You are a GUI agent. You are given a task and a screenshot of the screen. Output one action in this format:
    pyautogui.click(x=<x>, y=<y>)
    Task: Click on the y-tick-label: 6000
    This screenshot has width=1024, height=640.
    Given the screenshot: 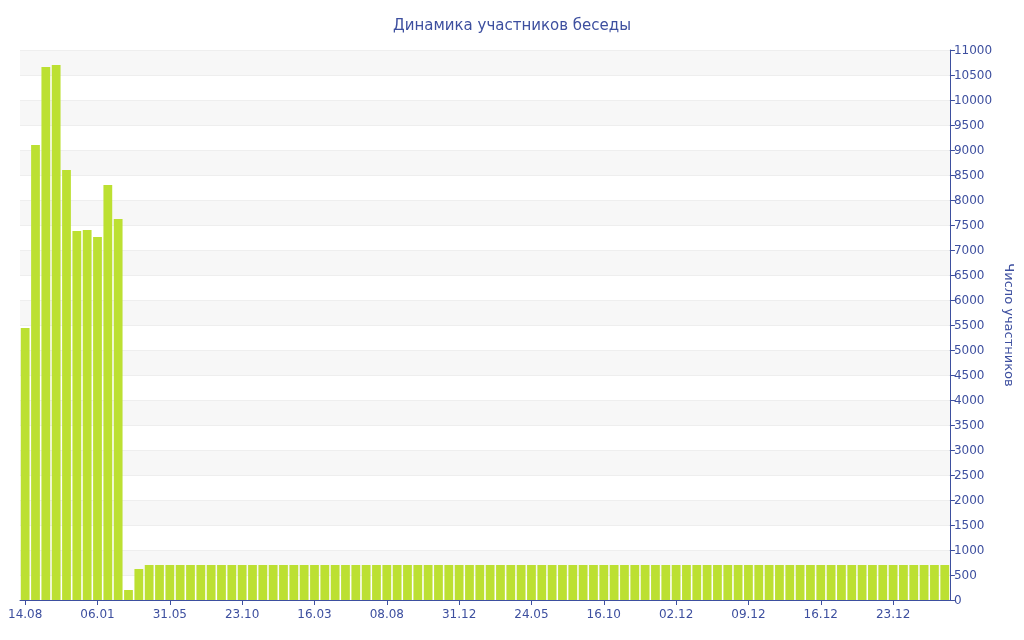 What is the action you would take?
    pyautogui.click(x=969, y=300)
    